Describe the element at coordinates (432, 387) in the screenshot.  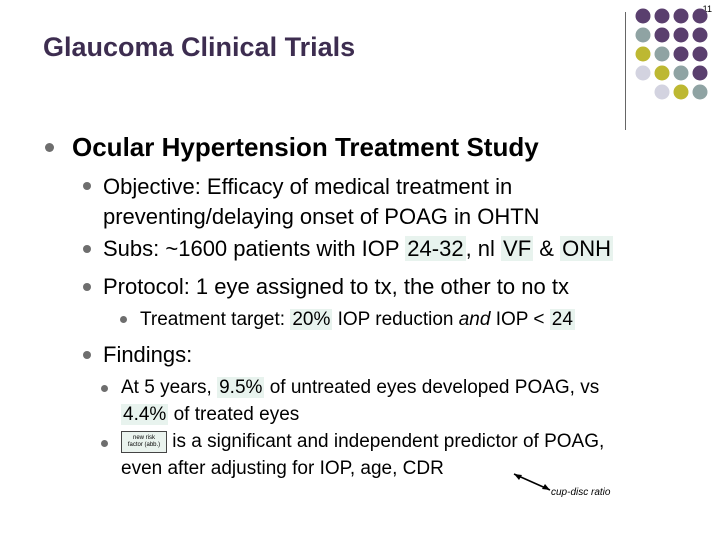
I see `finding-1-mid: of untreated eyes developed POAG, vs` at that location.